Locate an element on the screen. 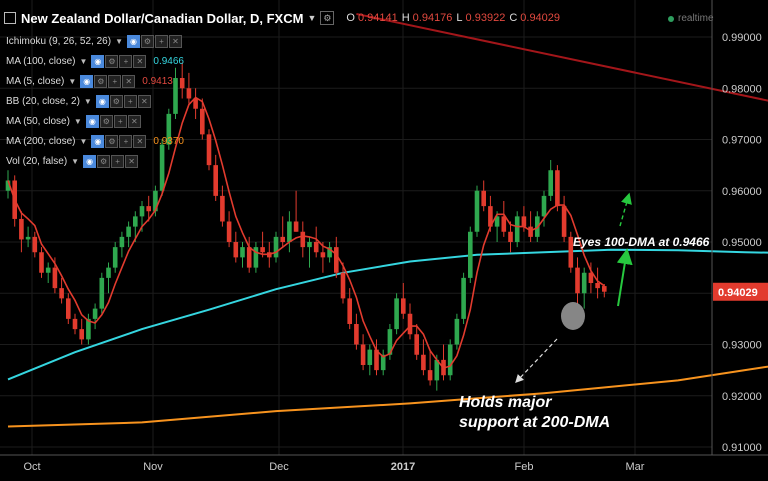  indicator-row: MA (200, close) ▼ ◉ ⚙ + ✕ 0.9370 is located at coordinates (95, 141).